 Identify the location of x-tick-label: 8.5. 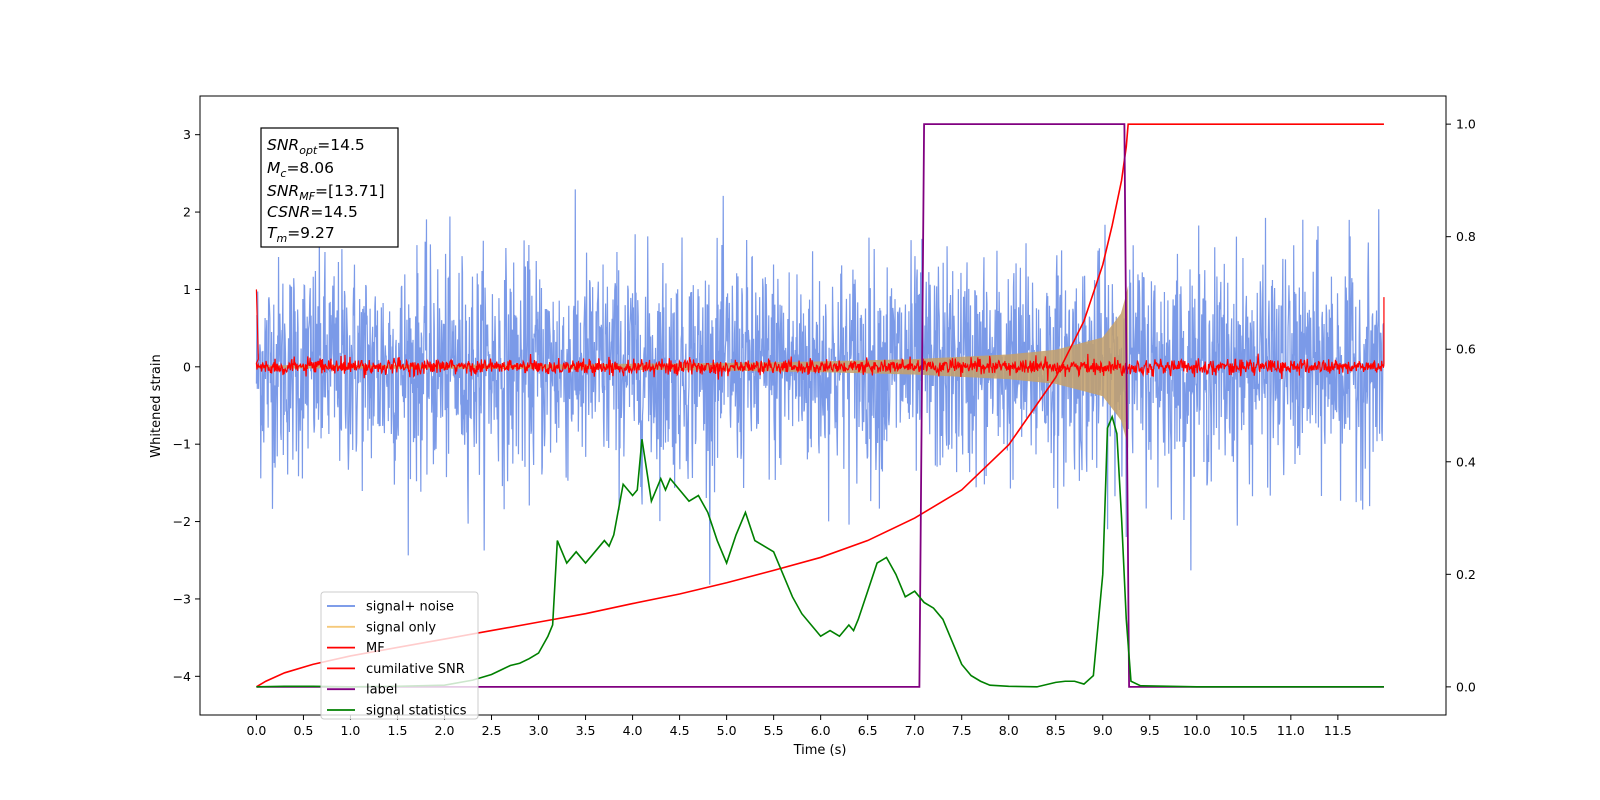
(1056, 730).